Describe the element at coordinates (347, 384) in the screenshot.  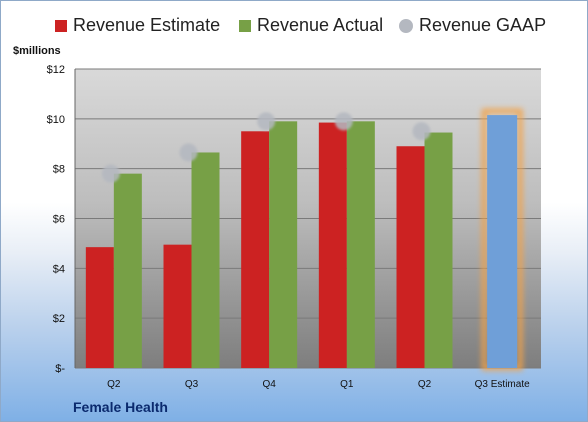
I see `x-tick-label: Q1` at that location.